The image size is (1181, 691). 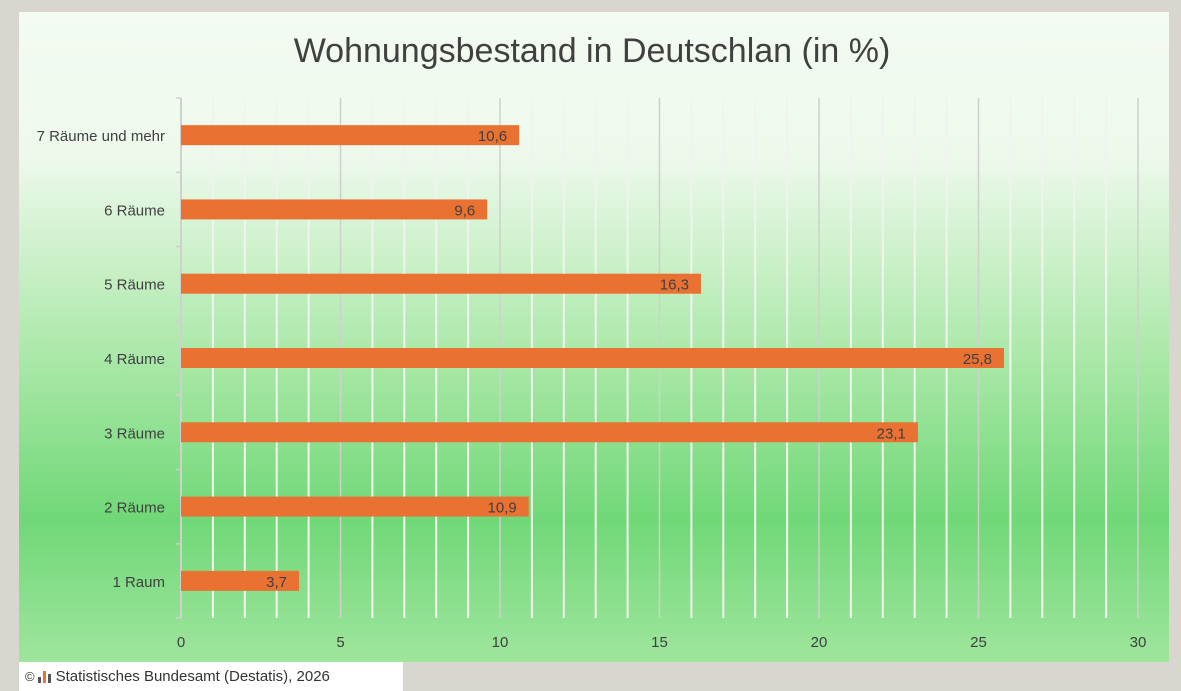 I want to click on data-label: 3,7, so click(x=276, y=582).